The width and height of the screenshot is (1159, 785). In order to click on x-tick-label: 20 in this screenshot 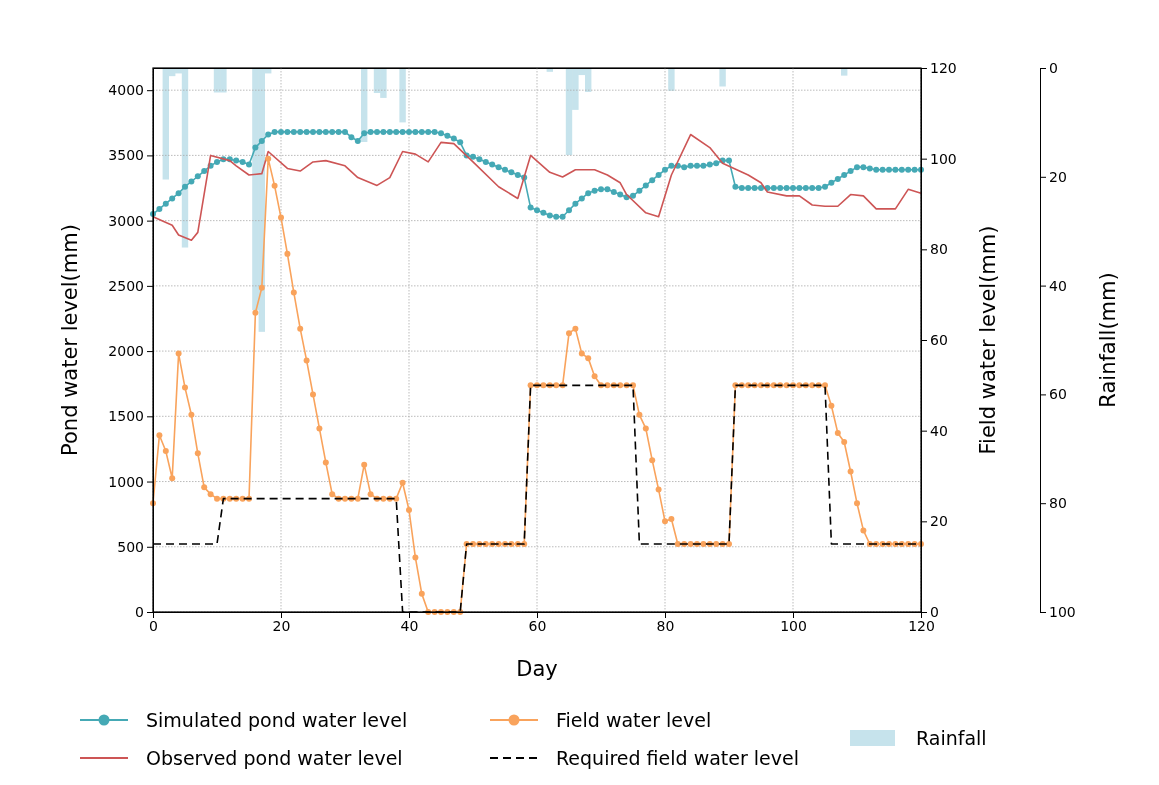, I will do `click(281, 625)`.